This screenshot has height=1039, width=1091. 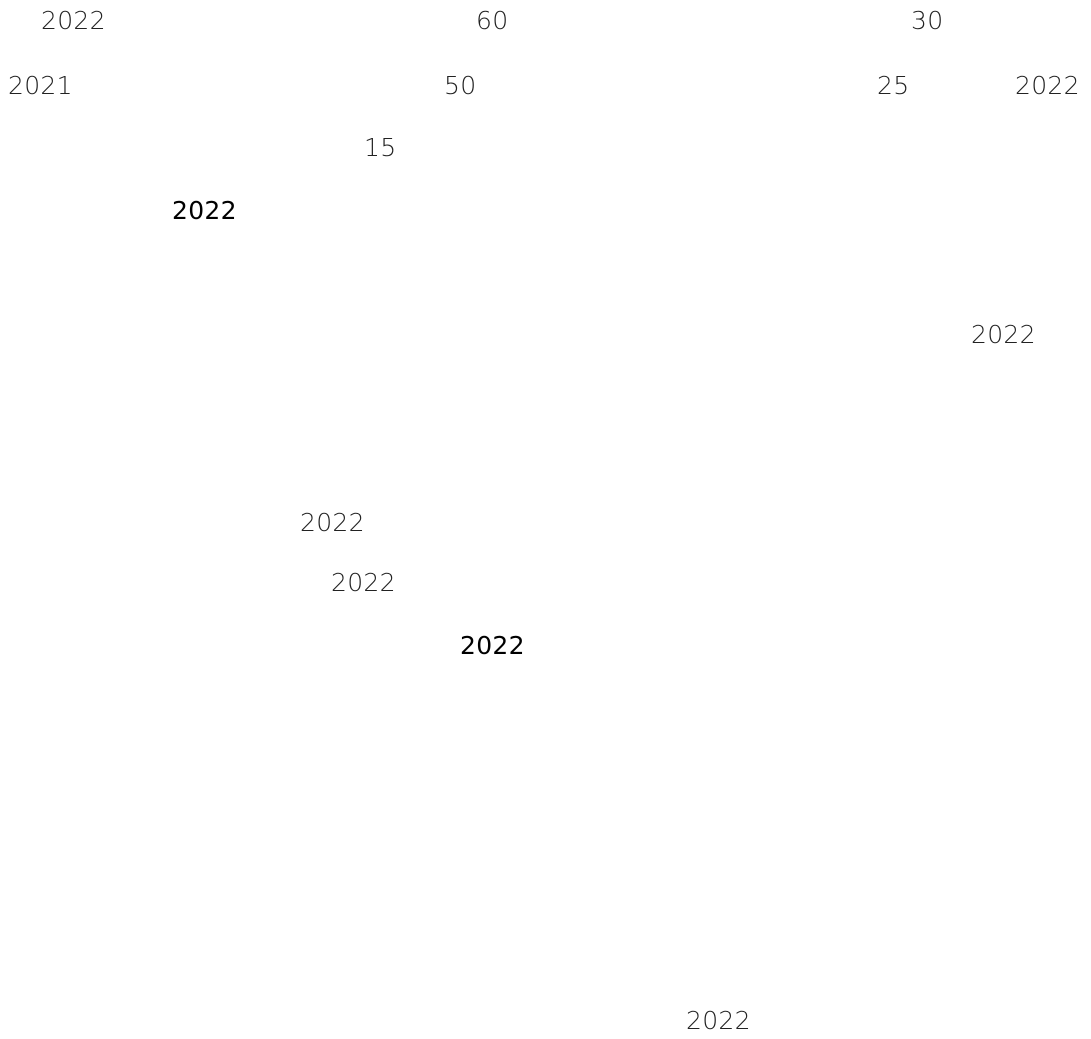 I want to click on number-label: 15, so click(x=380, y=147).